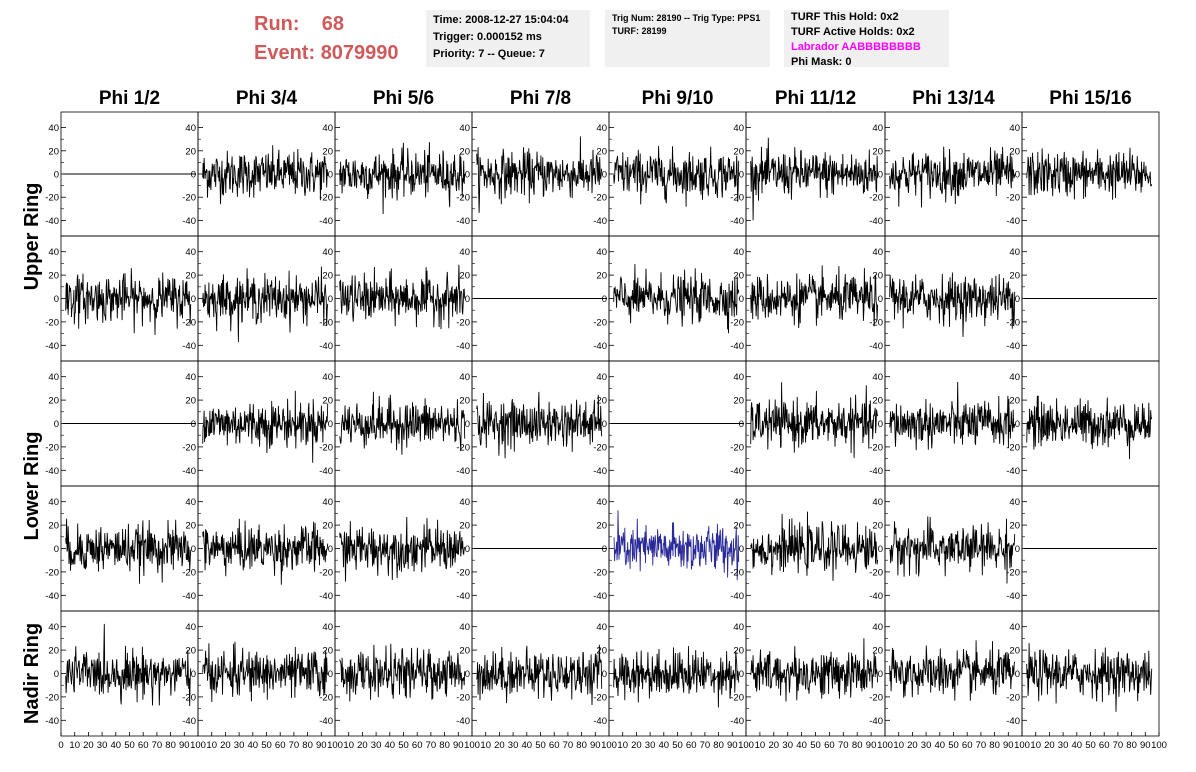  Describe the element at coordinates (327, 128) in the screenshot. I see `y-tick-label-r0-c2-40: 40` at that location.